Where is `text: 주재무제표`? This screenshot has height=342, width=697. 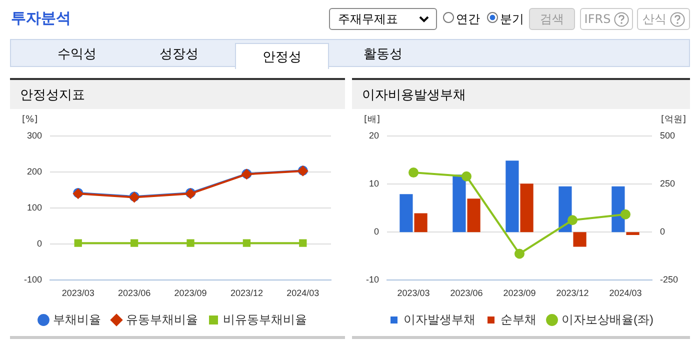
text: 주재무제표 is located at coordinates (383, 19).